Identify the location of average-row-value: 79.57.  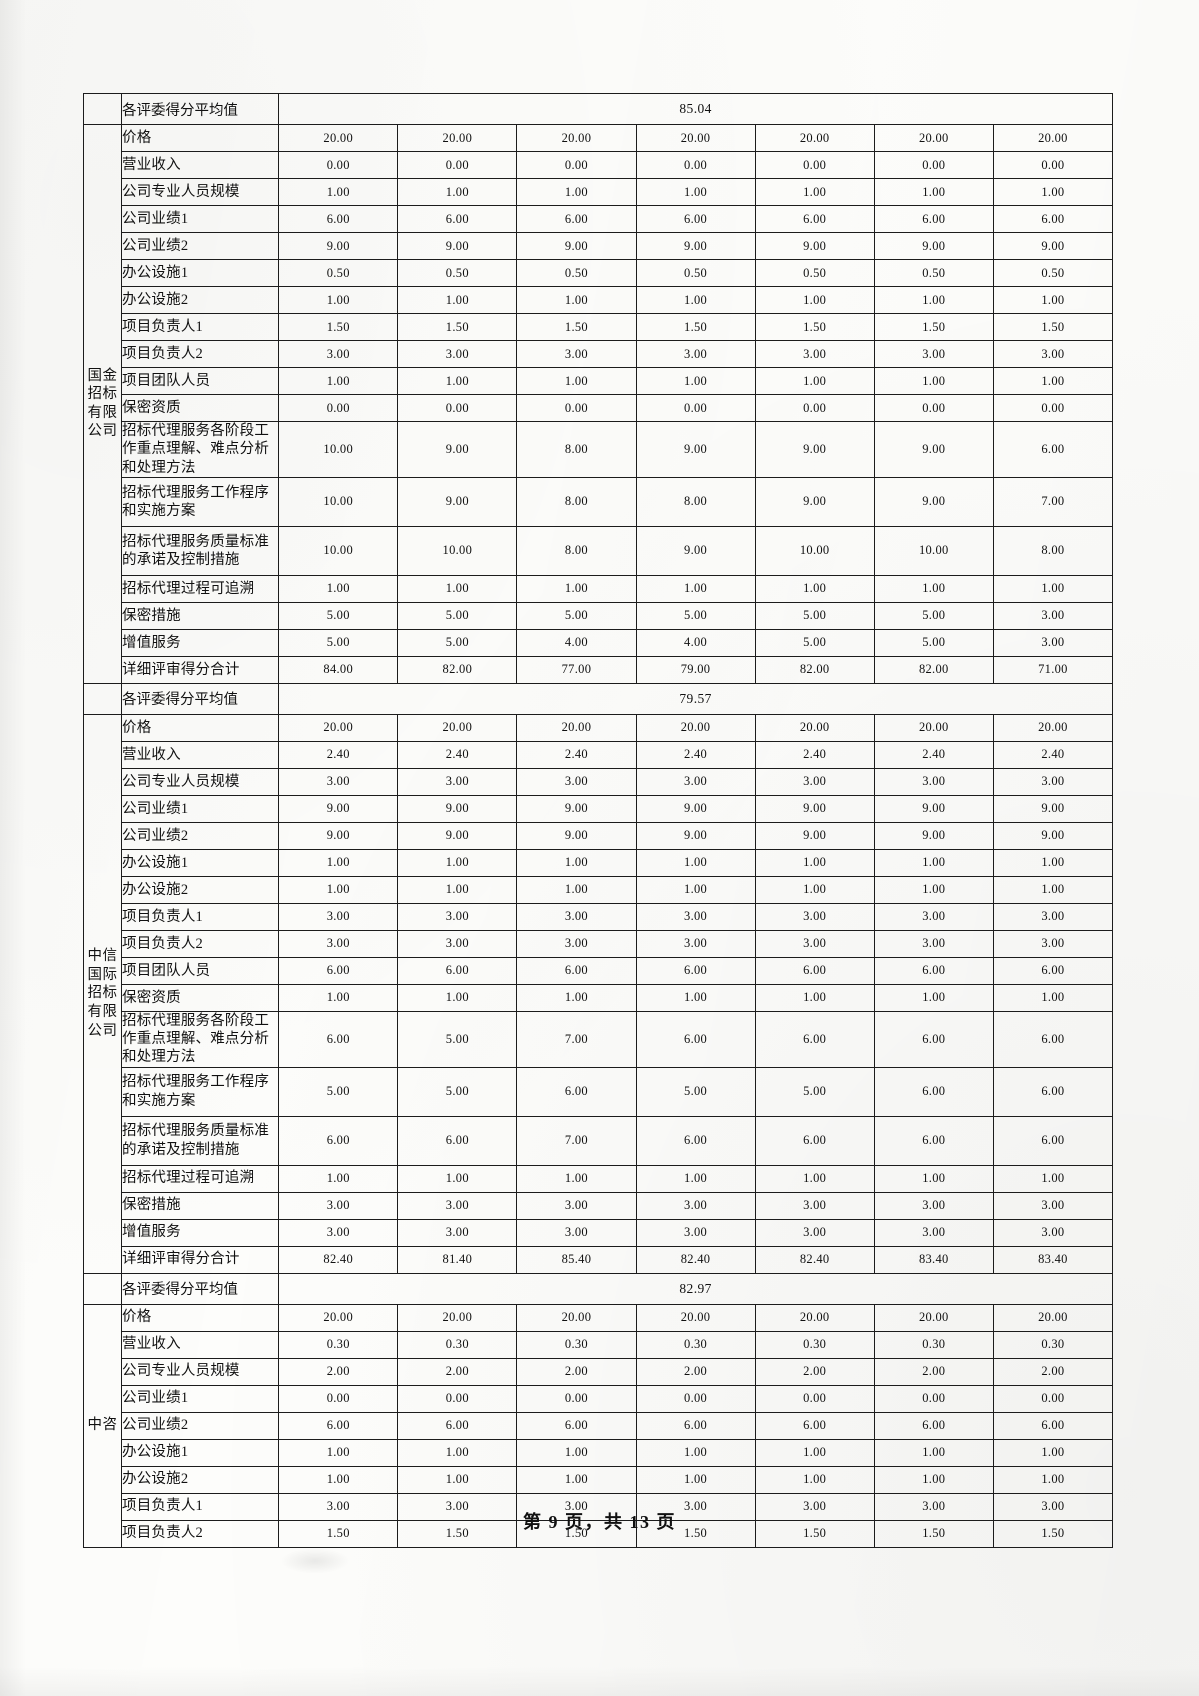
(695, 698).